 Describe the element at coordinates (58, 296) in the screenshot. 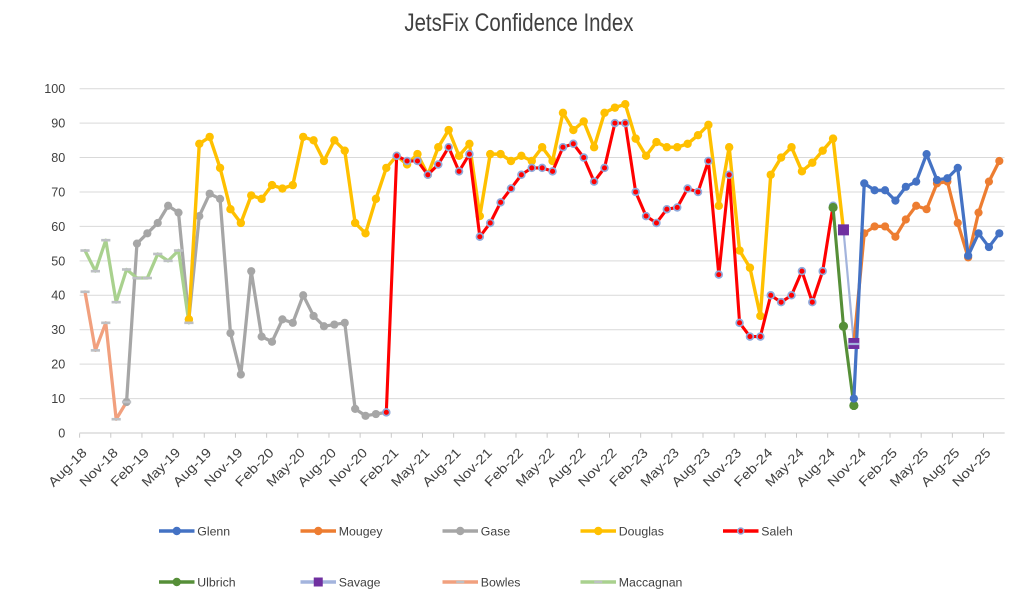

I see `svg-text: 40` at that location.